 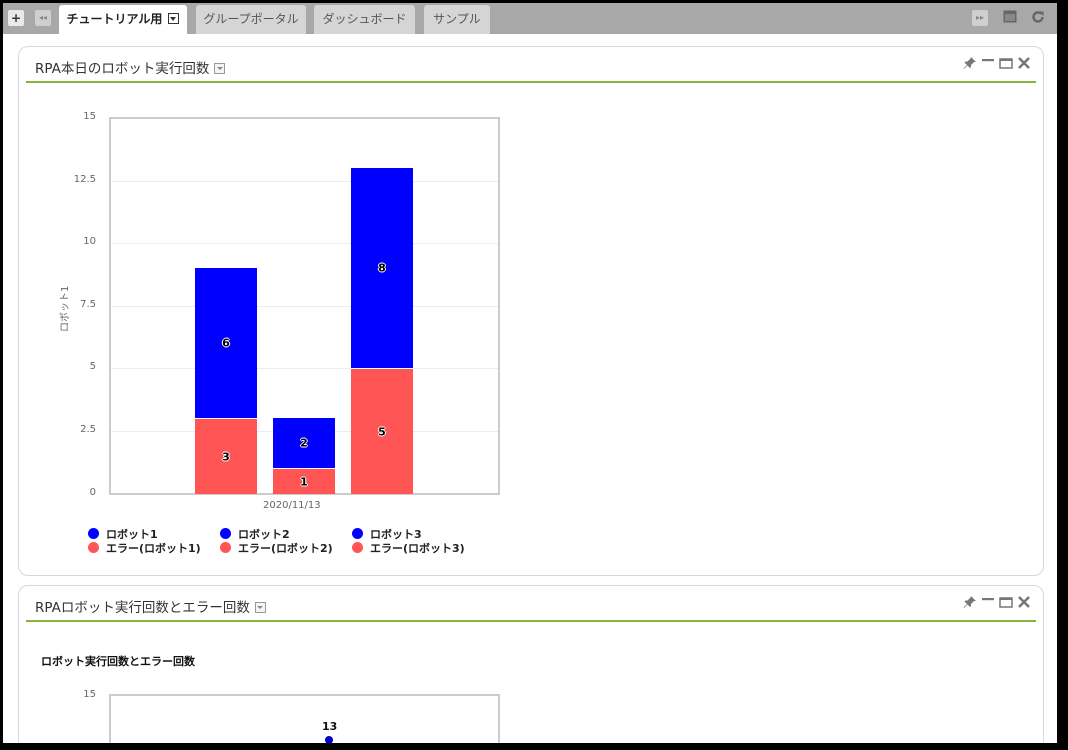 What do you see at coordinates (89, 241) in the screenshot?
I see `y-tick: 10` at bounding box center [89, 241].